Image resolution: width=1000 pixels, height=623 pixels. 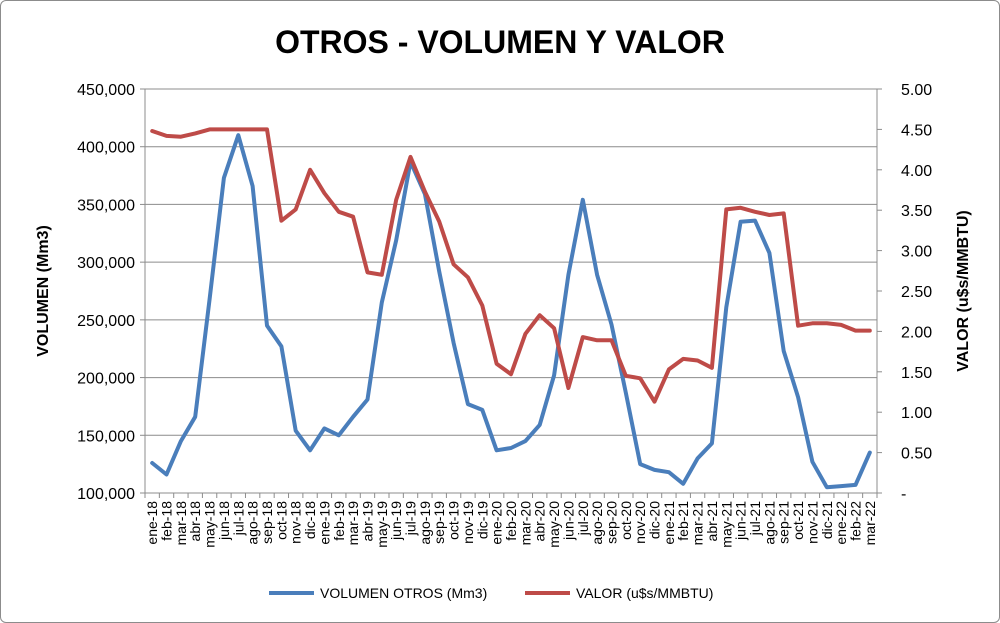 What do you see at coordinates (540, 521) in the screenshot?
I see `x-axis-tick-label: abr-20` at bounding box center [540, 521].